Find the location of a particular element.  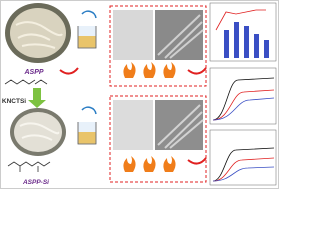

structure-top is located at coordinates (26, 82).